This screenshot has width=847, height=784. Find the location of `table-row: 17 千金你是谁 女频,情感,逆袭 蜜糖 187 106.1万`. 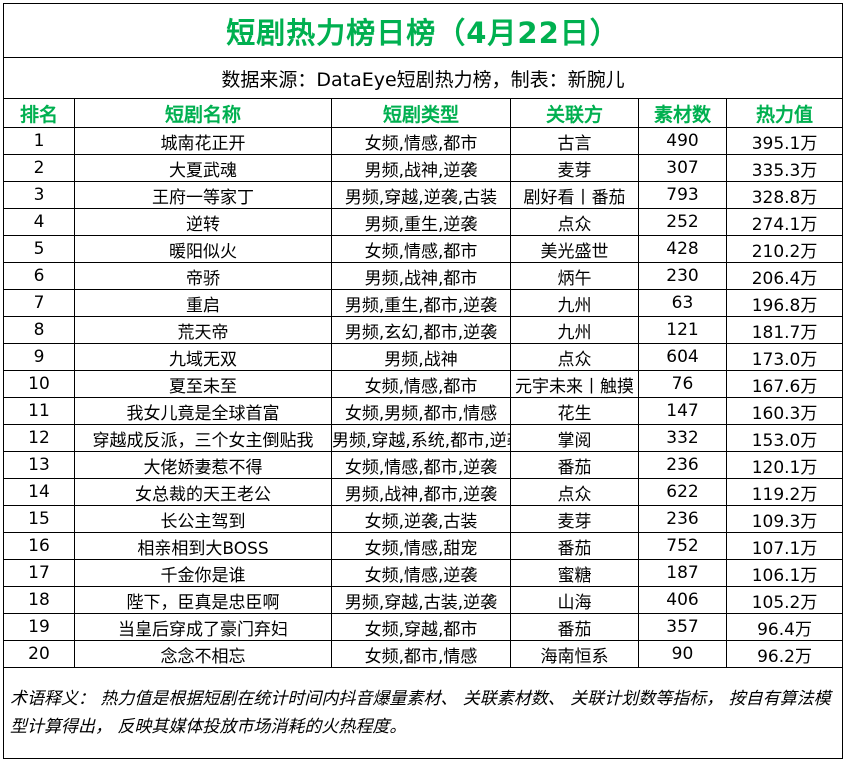

table-row: 17 千金你是谁 女频,情感,逆袭 蜜糖 187 106.1万 is located at coordinates (423, 573).